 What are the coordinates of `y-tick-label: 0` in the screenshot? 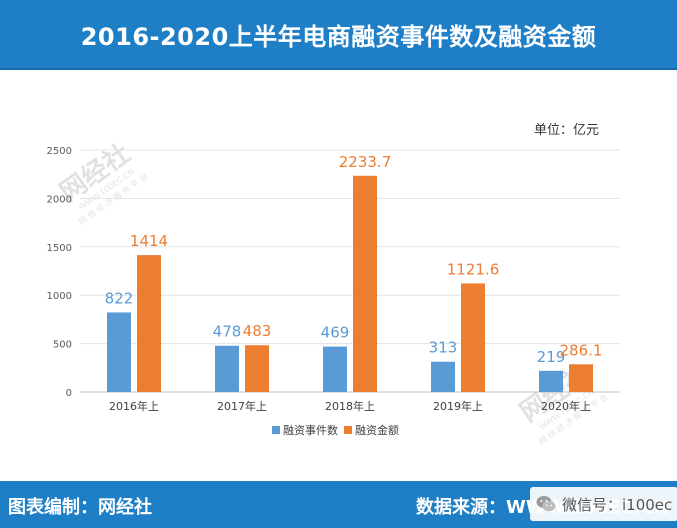 It's located at (69, 393).